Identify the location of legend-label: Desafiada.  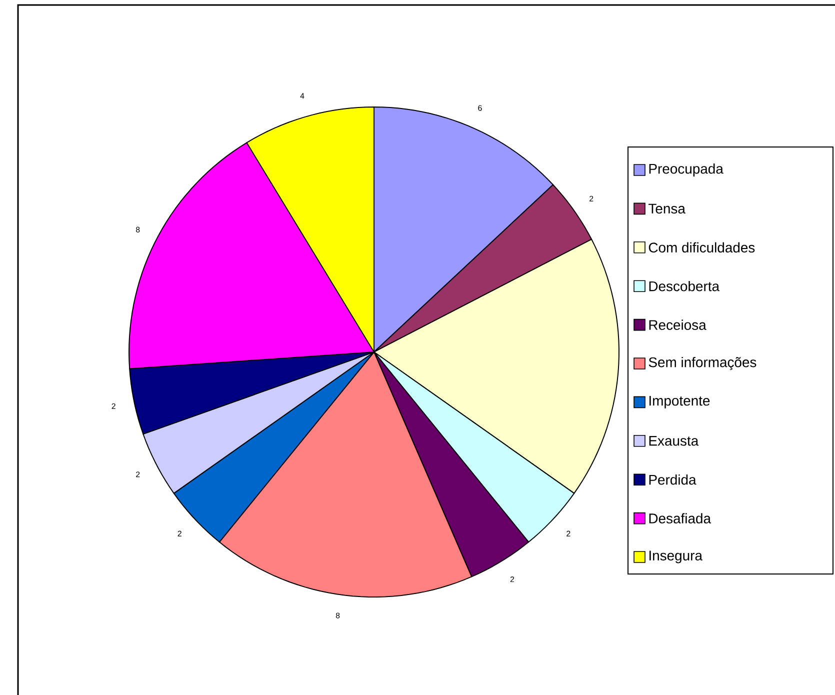
(680, 518).